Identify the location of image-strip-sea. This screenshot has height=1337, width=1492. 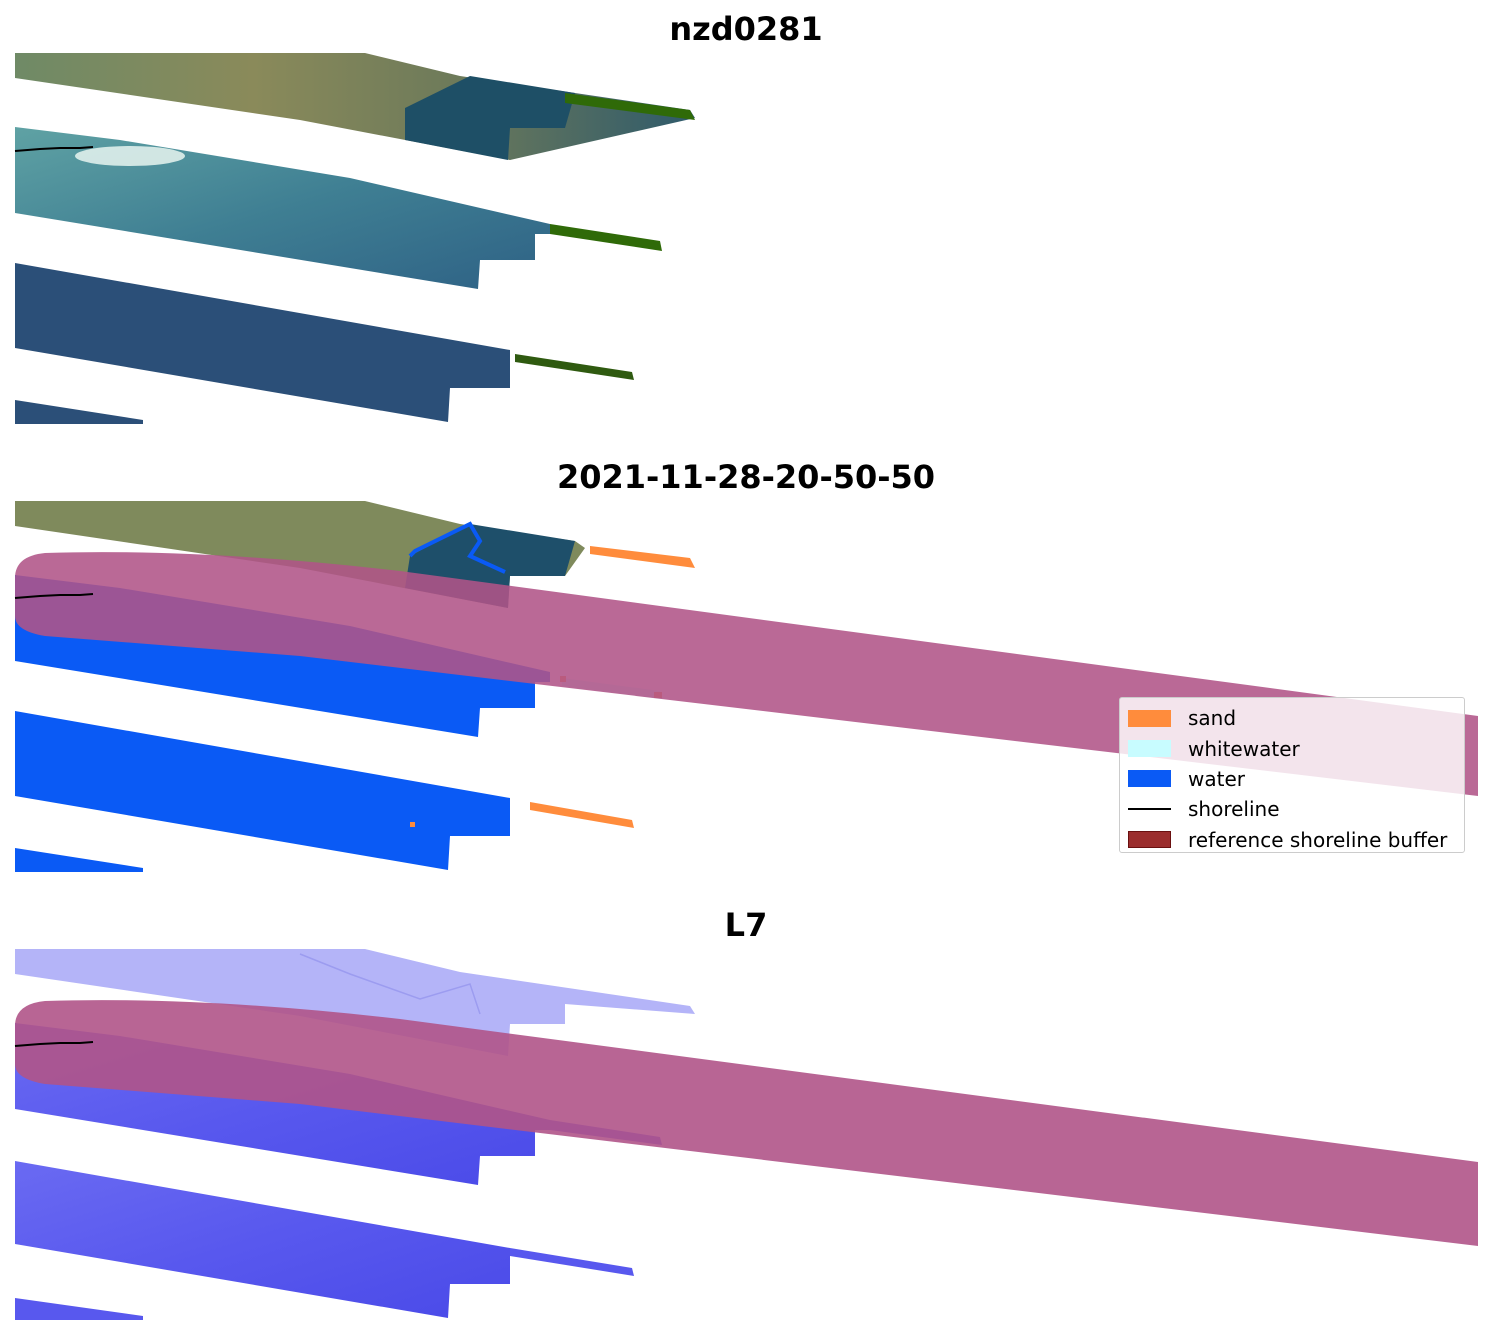
(282, 208).